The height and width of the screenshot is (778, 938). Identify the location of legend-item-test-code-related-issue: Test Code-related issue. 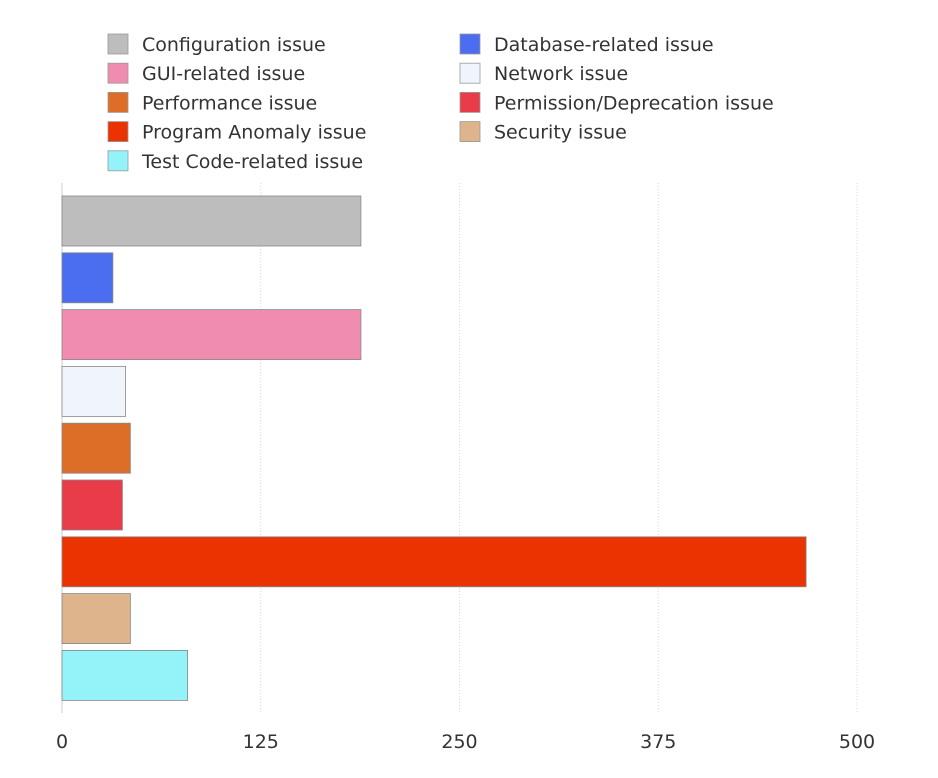
(235, 161).